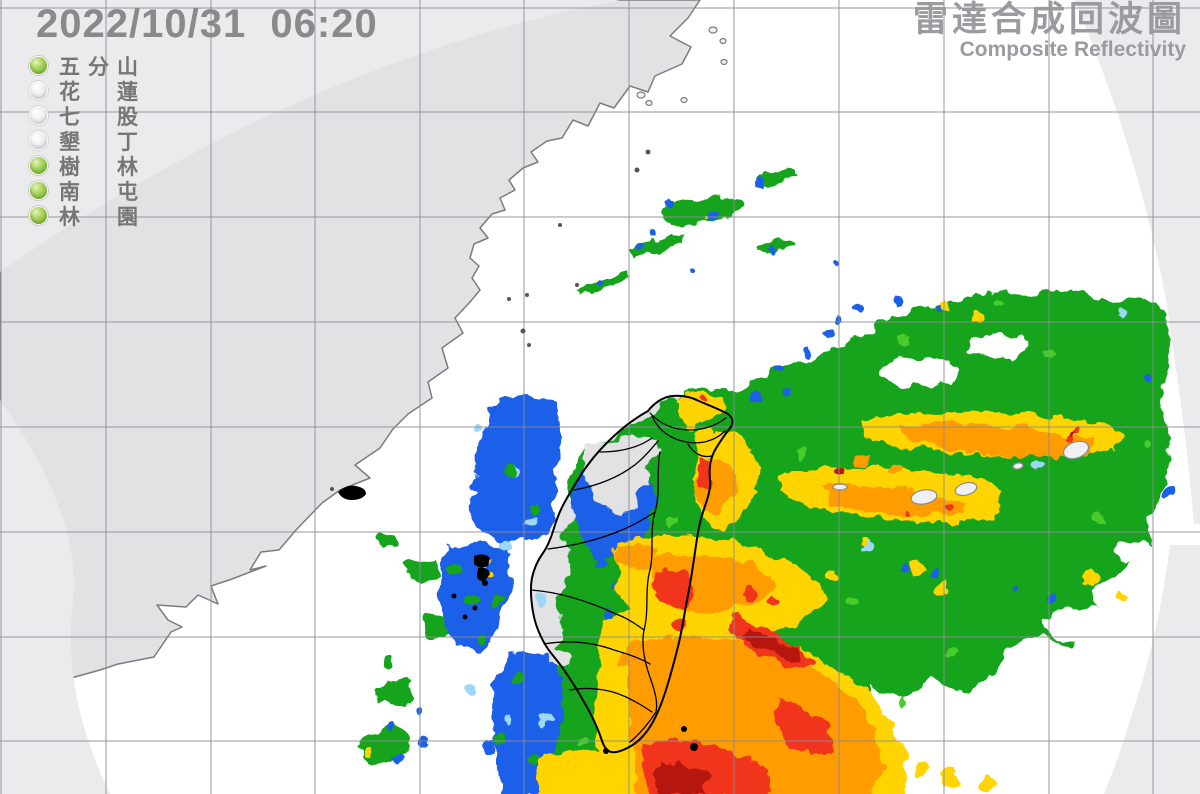 This screenshot has width=1200, height=794. I want to click on station-toggle-list: 五分山花蓮七股墾丁樹林南屯林園, so click(86, 141).